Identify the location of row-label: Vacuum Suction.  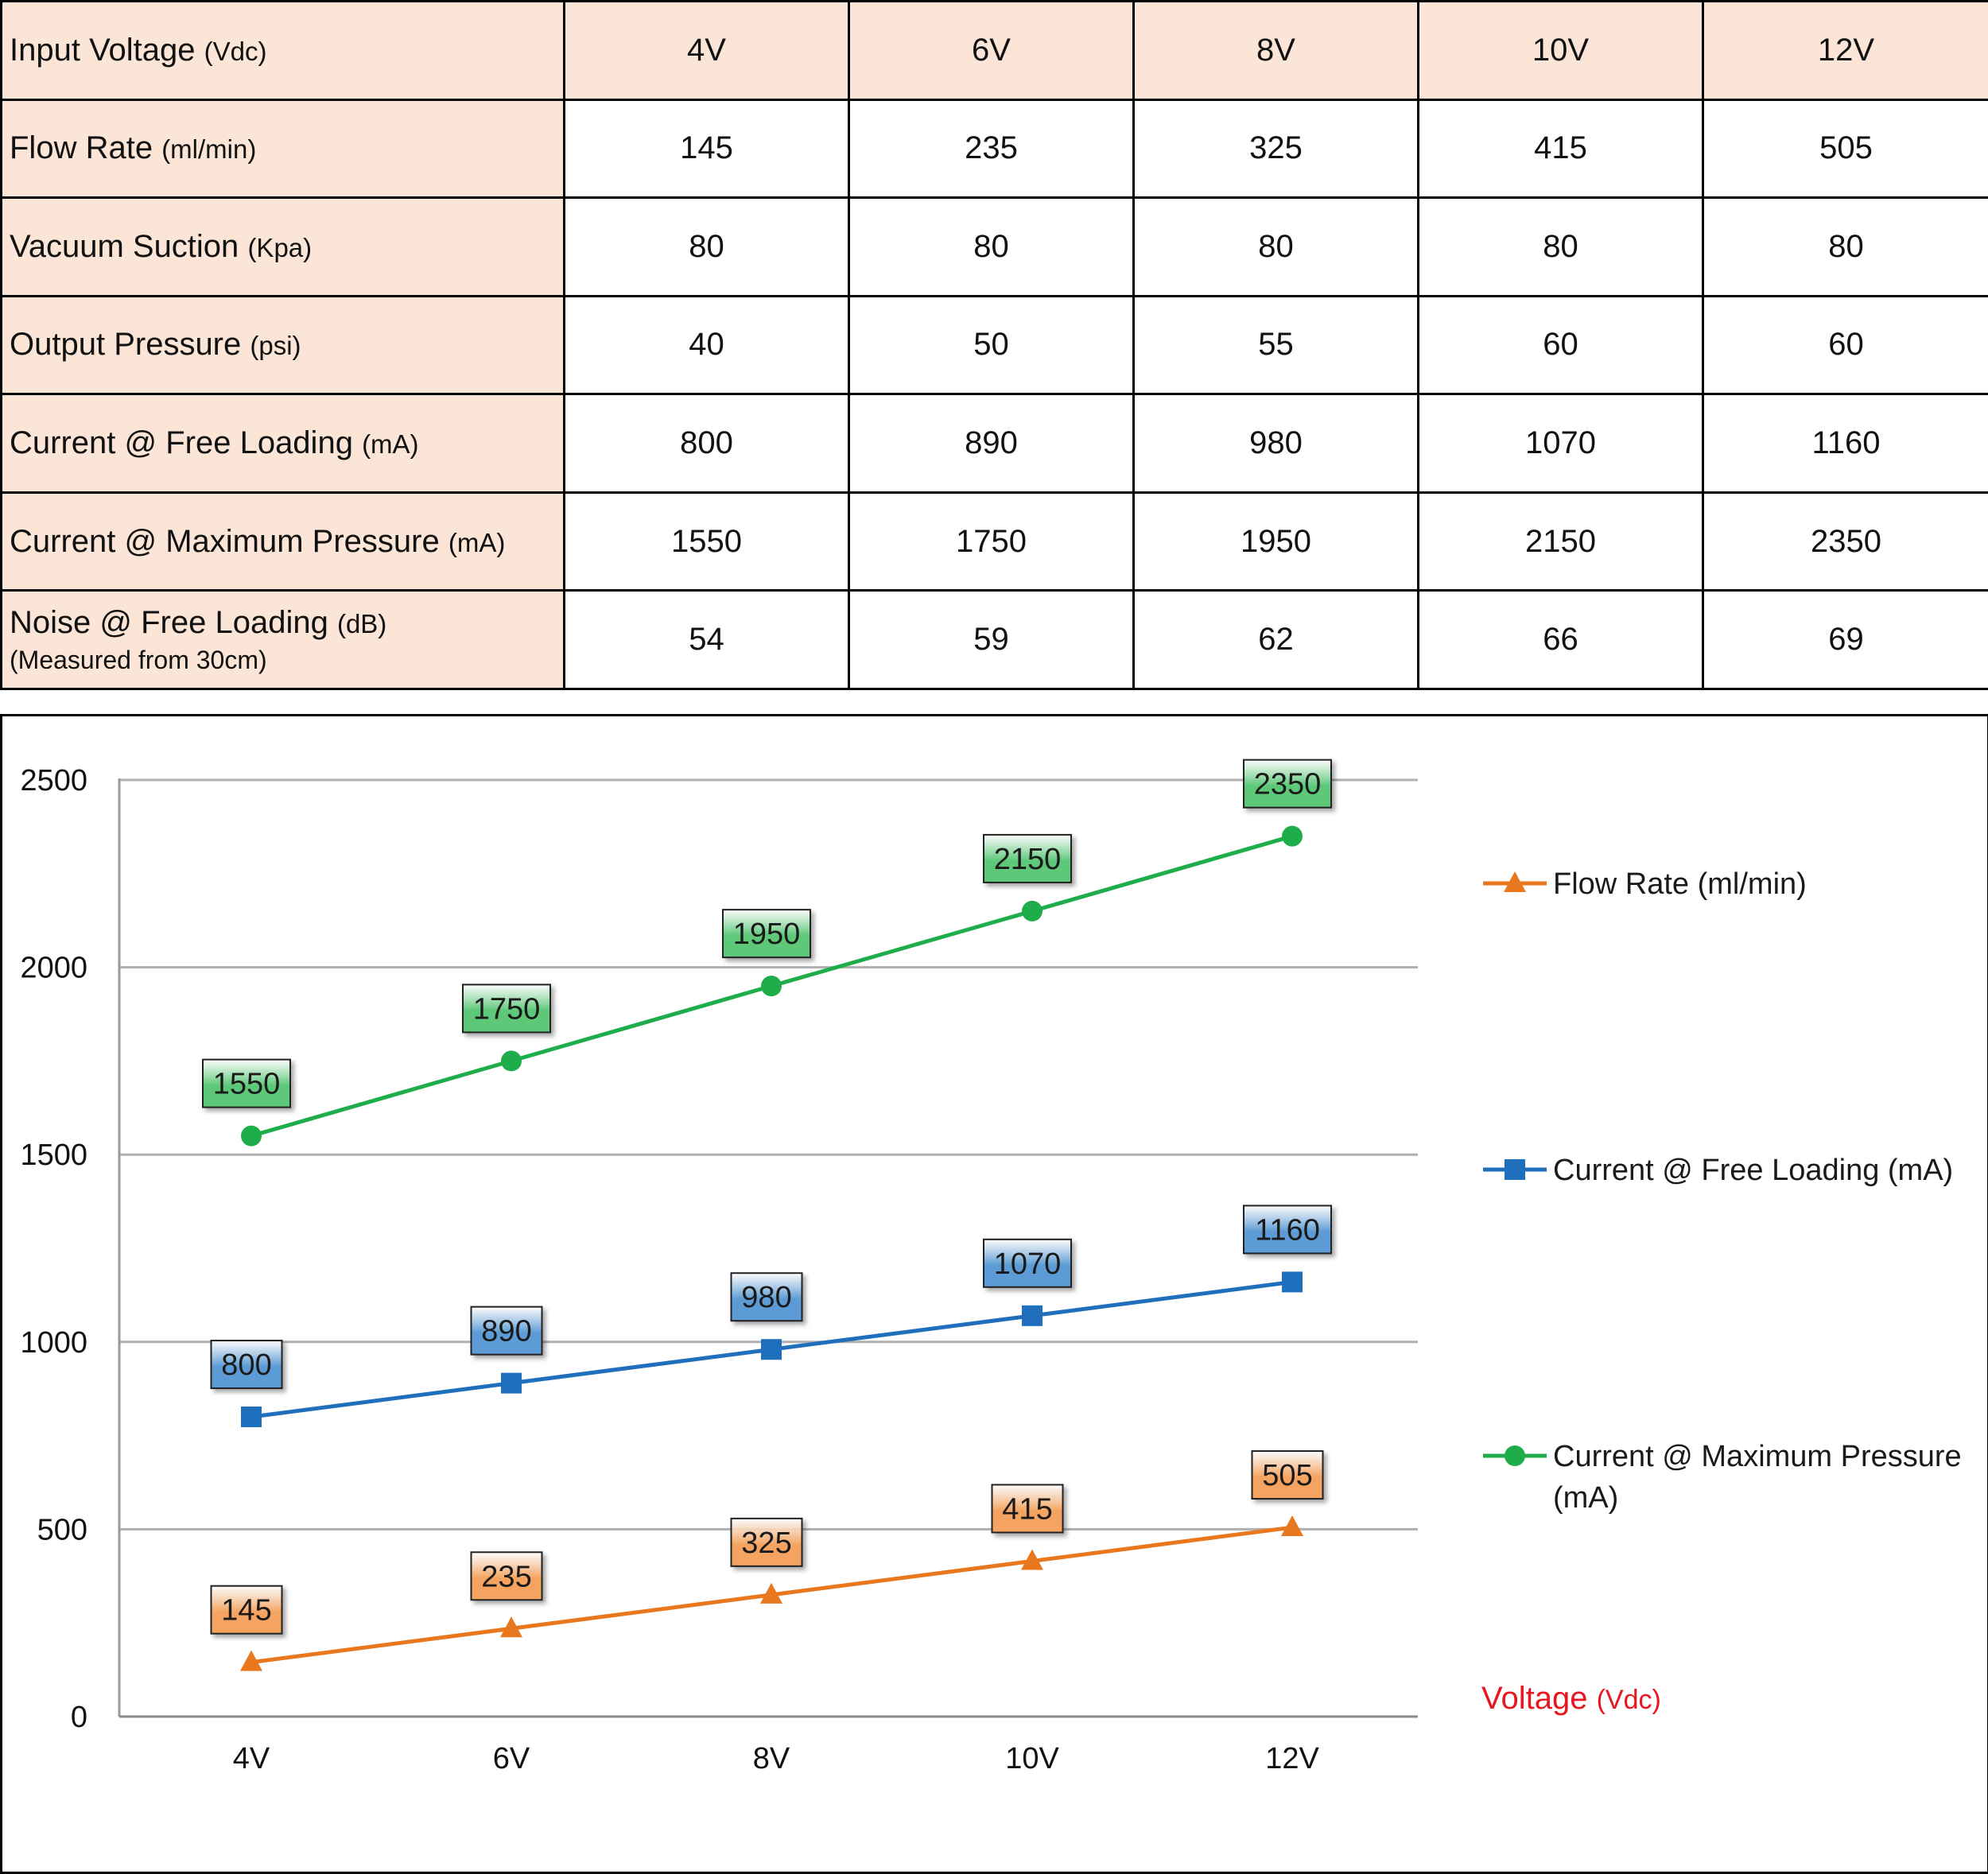
(124, 246).